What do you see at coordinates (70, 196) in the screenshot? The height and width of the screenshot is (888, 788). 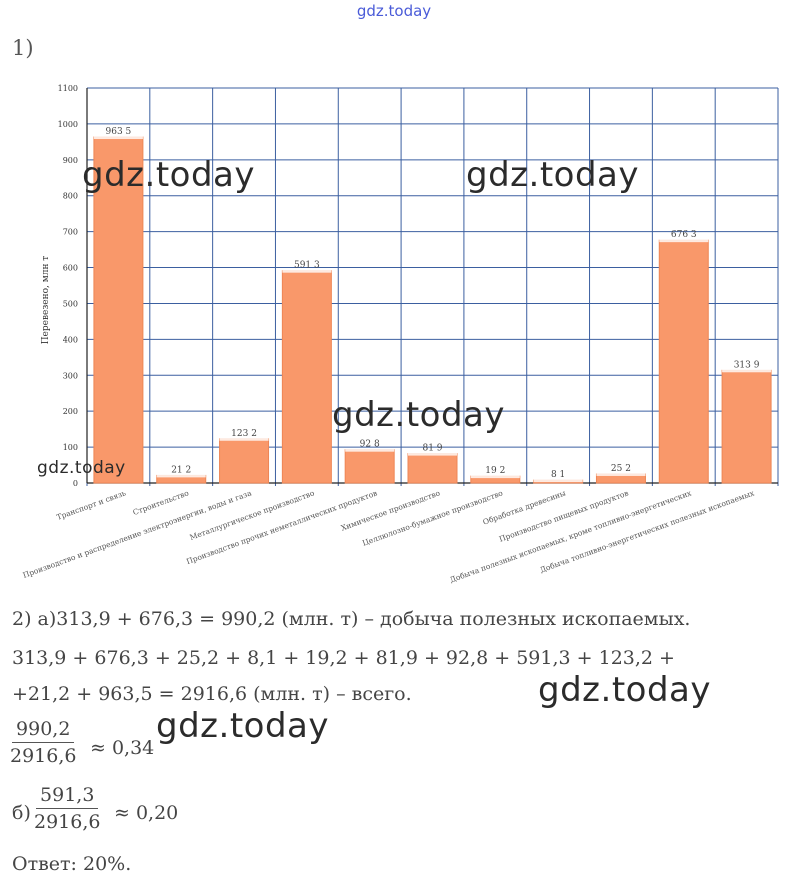 I see `y-tick-label: 800` at bounding box center [70, 196].